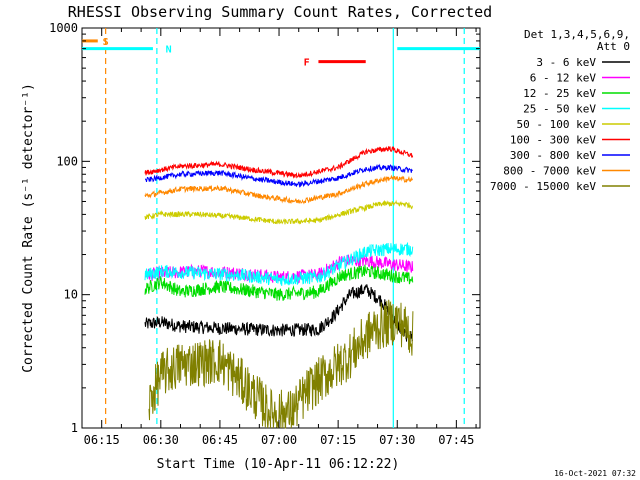 Image resolution: width=640 pixels, height=480 pixels. I want to click on legend-entry-label: 25 - 50 keV, so click(559, 109).